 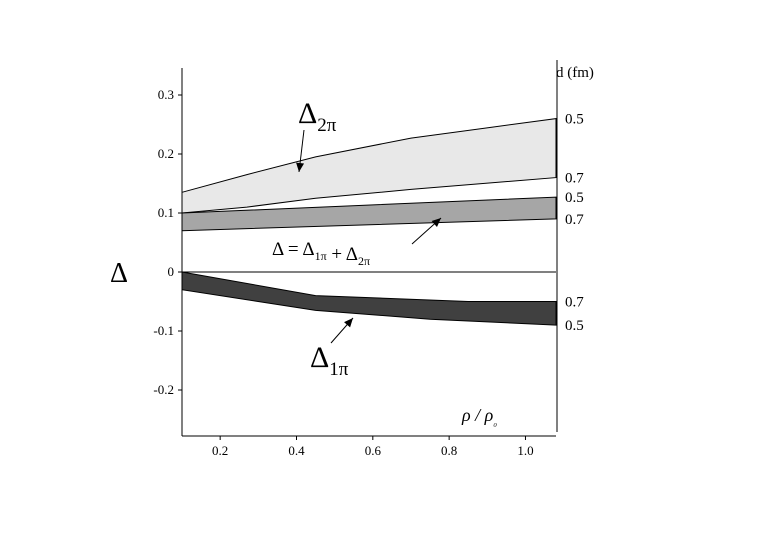 What do you see at coordinates (163, 330) in the screenshot?
I see `y-tick-label: -0.1` at bounding box center [163, 330].